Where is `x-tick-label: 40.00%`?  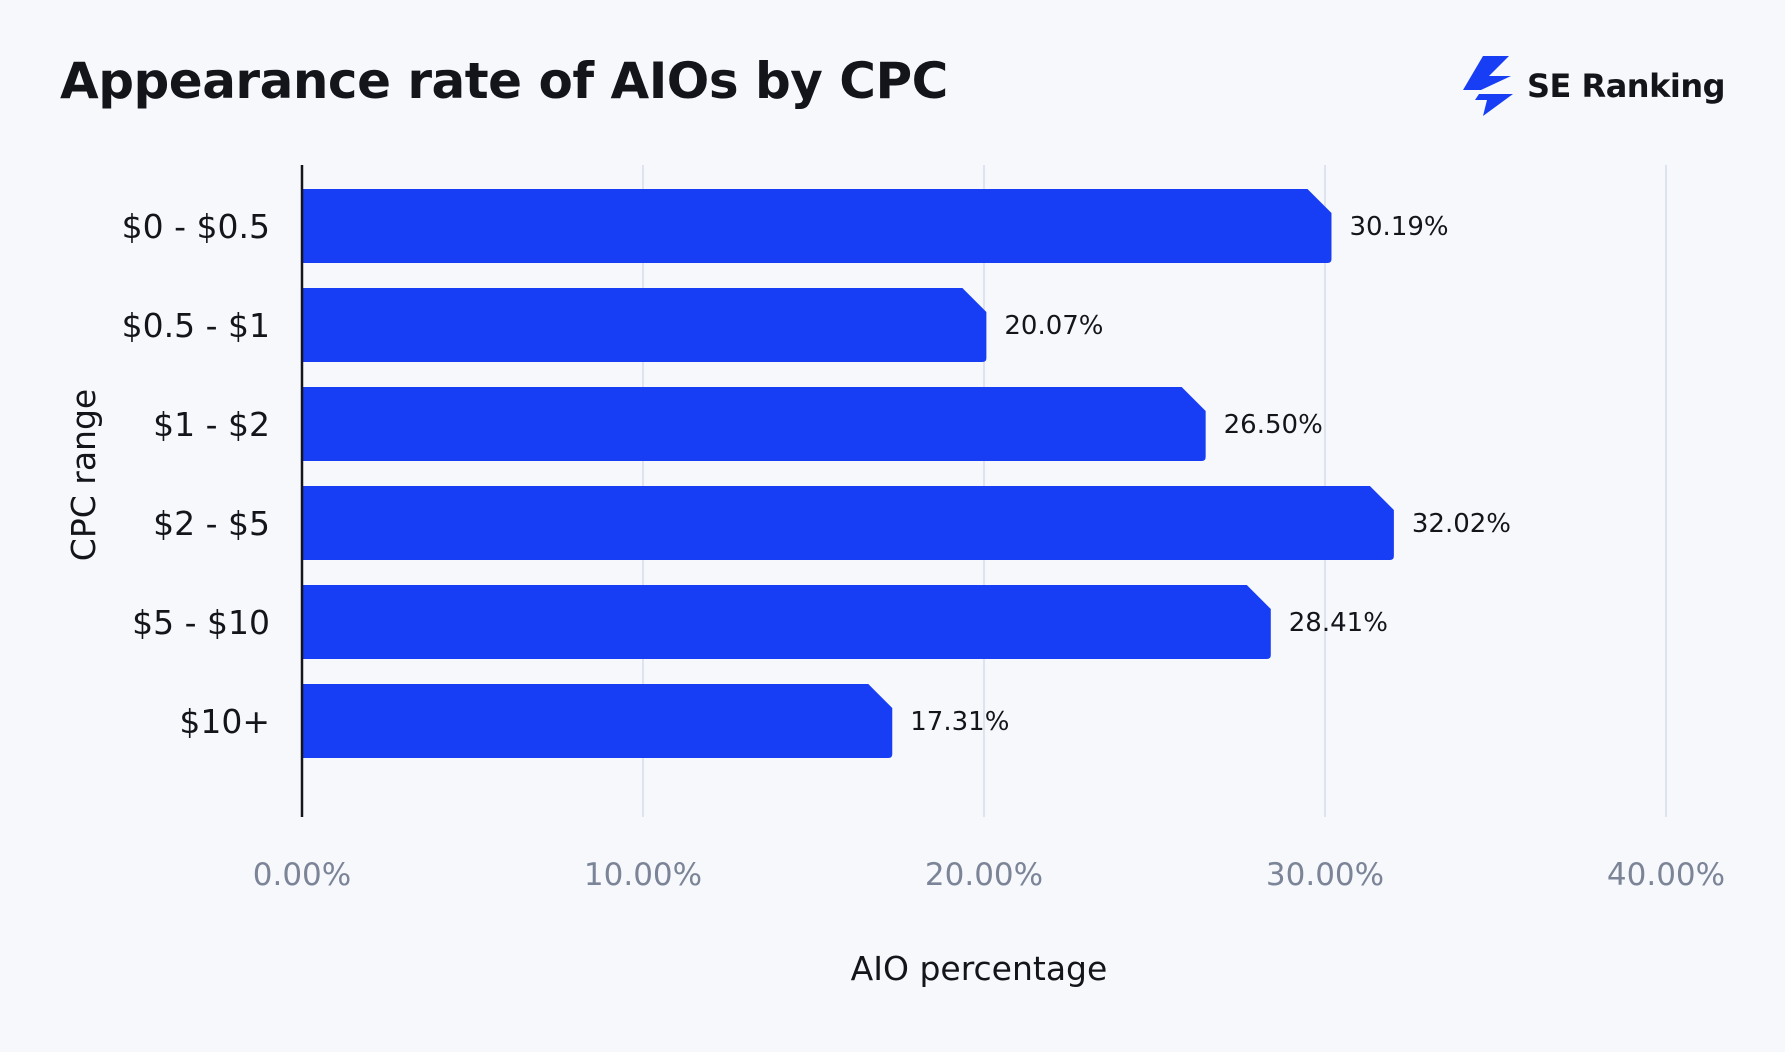
x-tick-label: 40.00% is located at coordinates (1666, 875).